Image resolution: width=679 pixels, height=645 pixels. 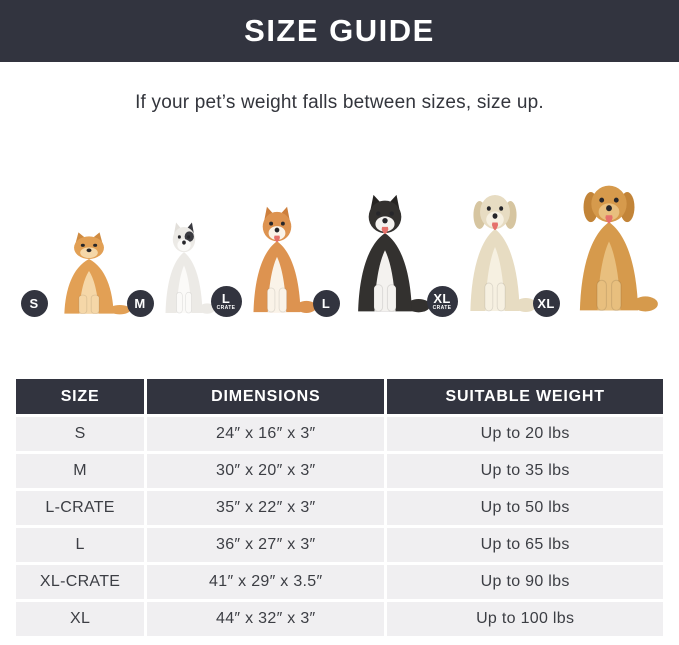 I want to click on table-row: XL 44″ x 32″ x 3″ Up to 100 lbs, so click(x=339, y=619).